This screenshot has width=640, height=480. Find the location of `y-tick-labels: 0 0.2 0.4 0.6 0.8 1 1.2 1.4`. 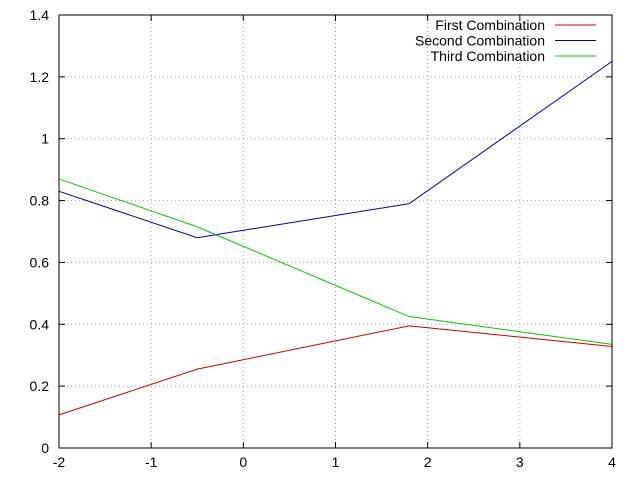

y-tick-labels: 0 0.2 0.4 0.6 0.8 1 1.2 1.4 is located at coordinates (40, 231).